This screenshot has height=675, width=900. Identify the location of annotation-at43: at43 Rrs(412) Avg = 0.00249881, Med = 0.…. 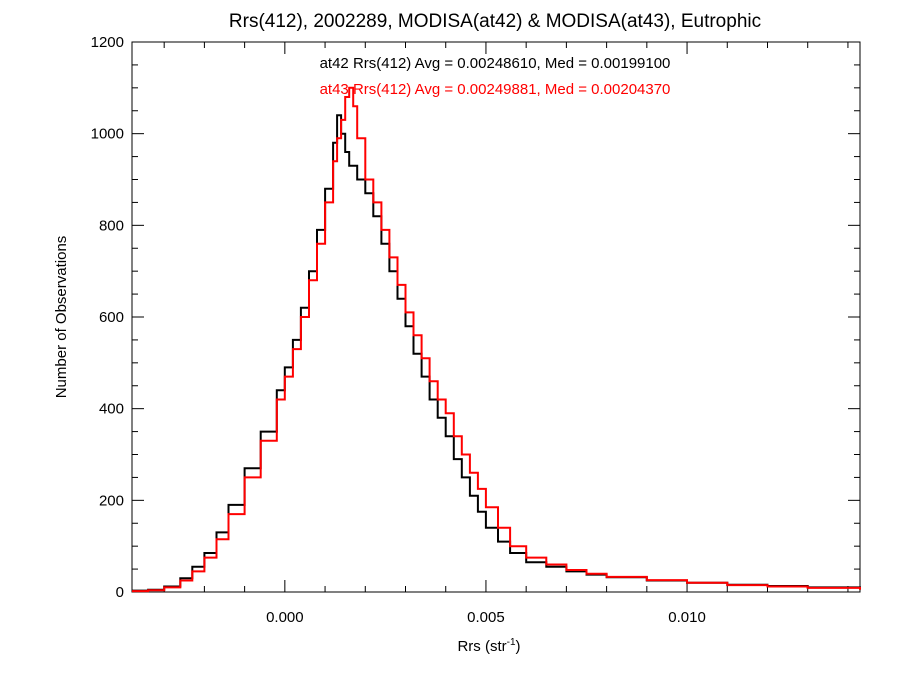
(495, 89).